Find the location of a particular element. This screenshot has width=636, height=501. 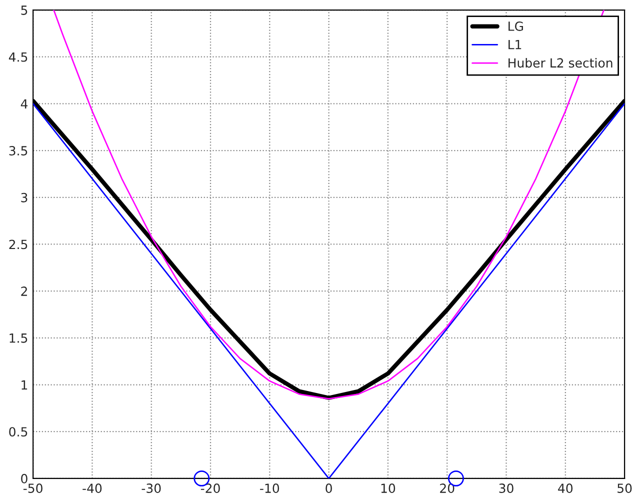

x-tick-label: 0 is located at coordinates (329, 488).